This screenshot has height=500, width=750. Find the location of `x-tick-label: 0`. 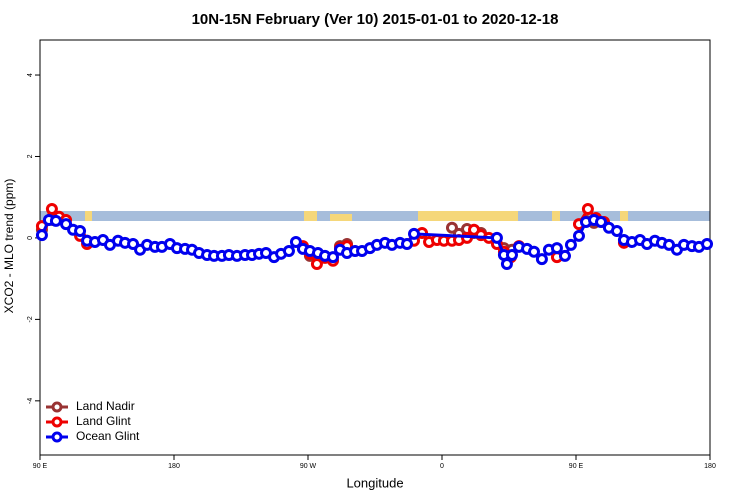

x-tick-label: 0 is located at coordinates (442, 466).